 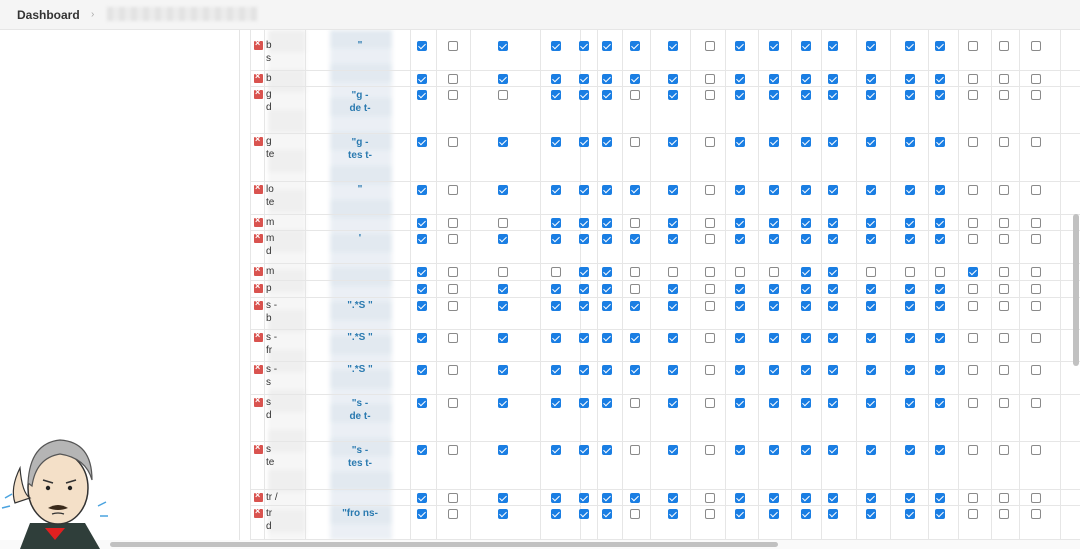 I want to click on vertical-scrollbar-thumb, so click(x=1076, y=290).